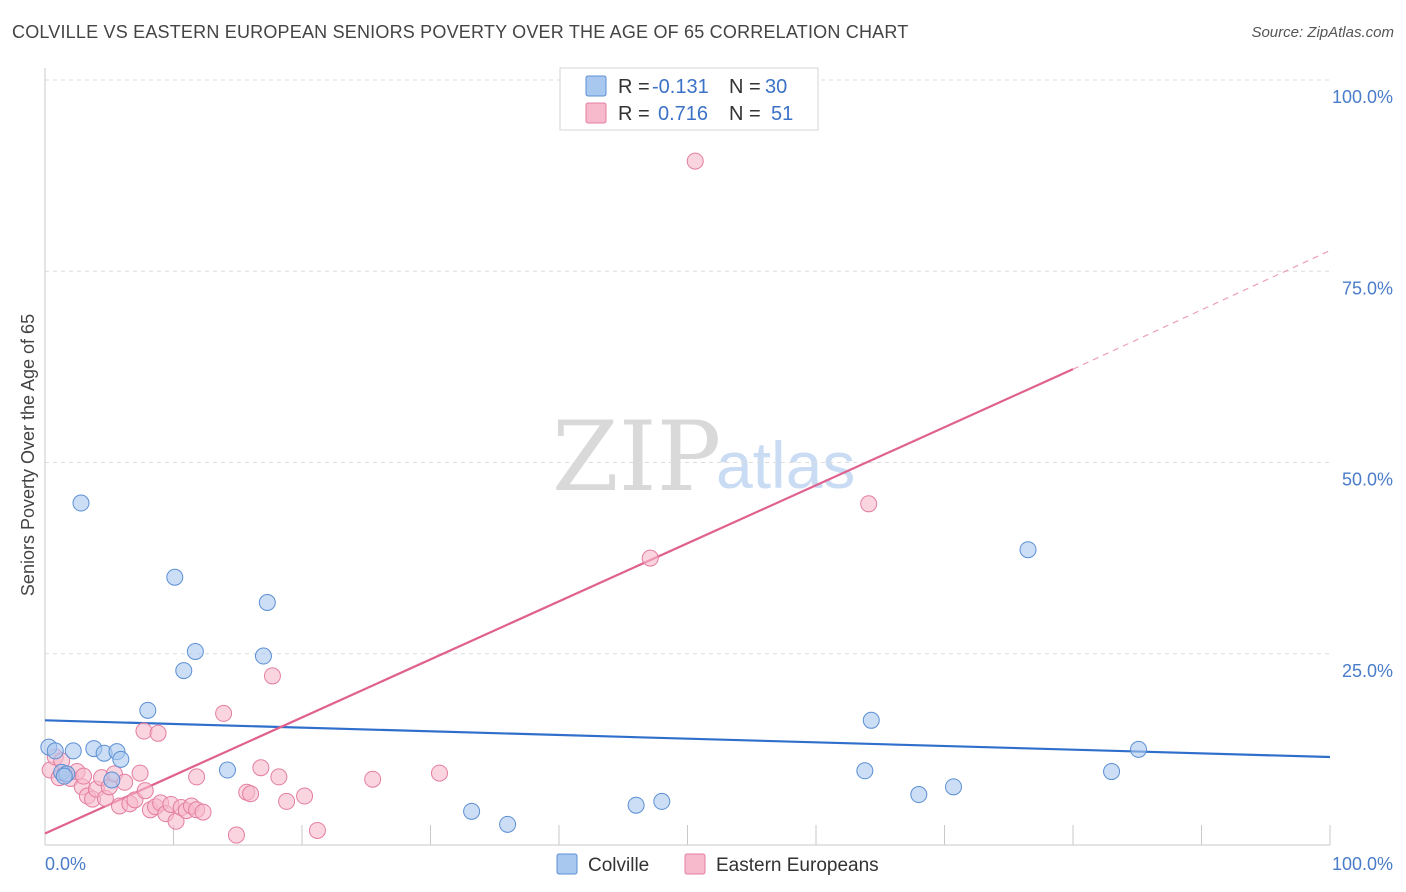 Image resolution: width=1406 pixels, height=892 pixels. Describe the element at coordinates (1367, 480) in the screenshot. I see `y-tick-label-2: 50.0%` at that location.